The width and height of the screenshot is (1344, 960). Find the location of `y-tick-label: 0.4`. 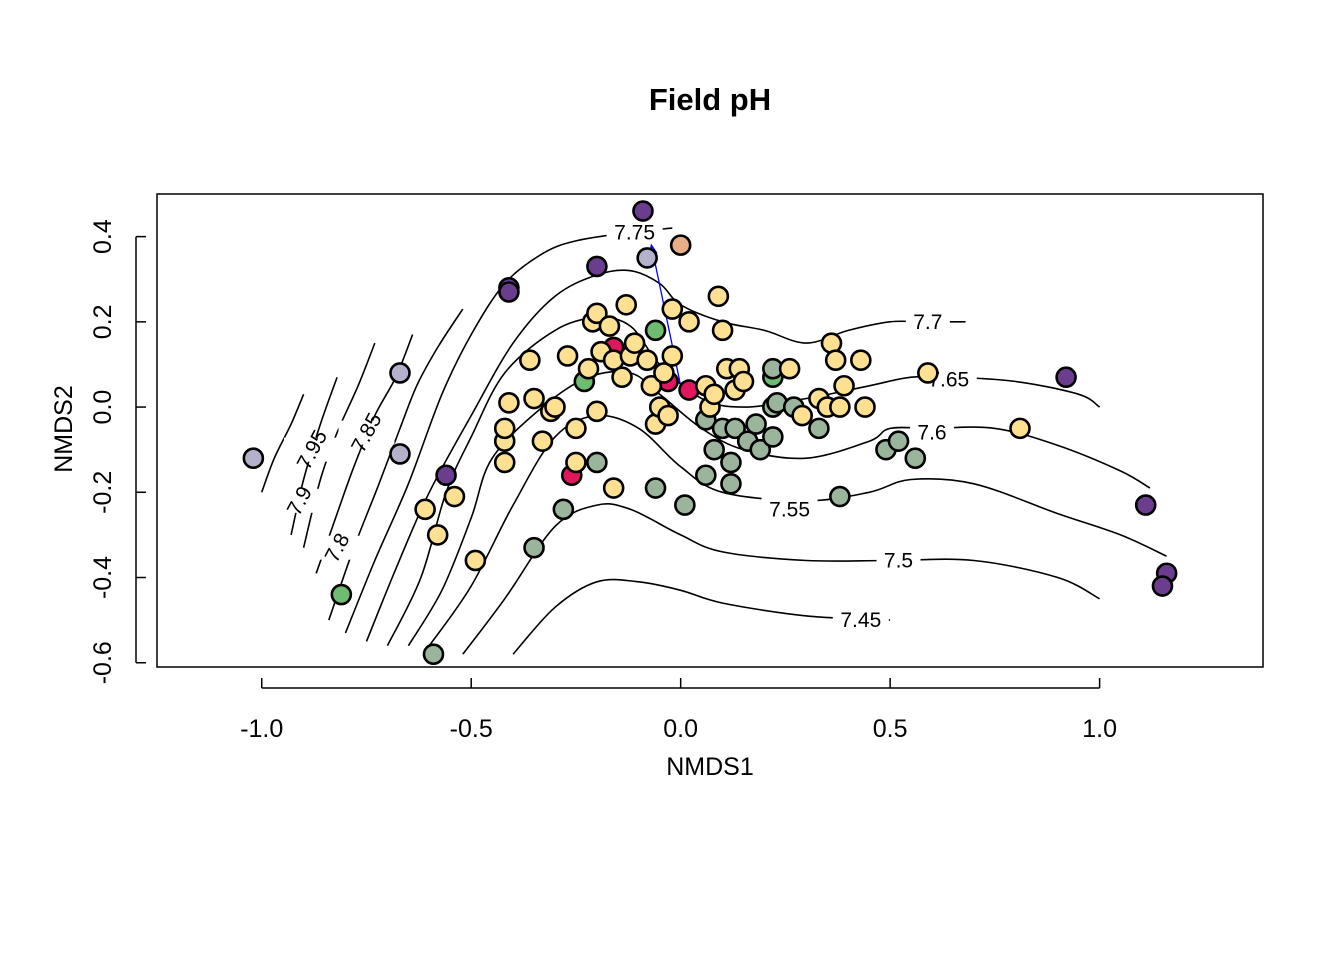

y-tick-label: 0.4 is located at coordinates (103, 236).